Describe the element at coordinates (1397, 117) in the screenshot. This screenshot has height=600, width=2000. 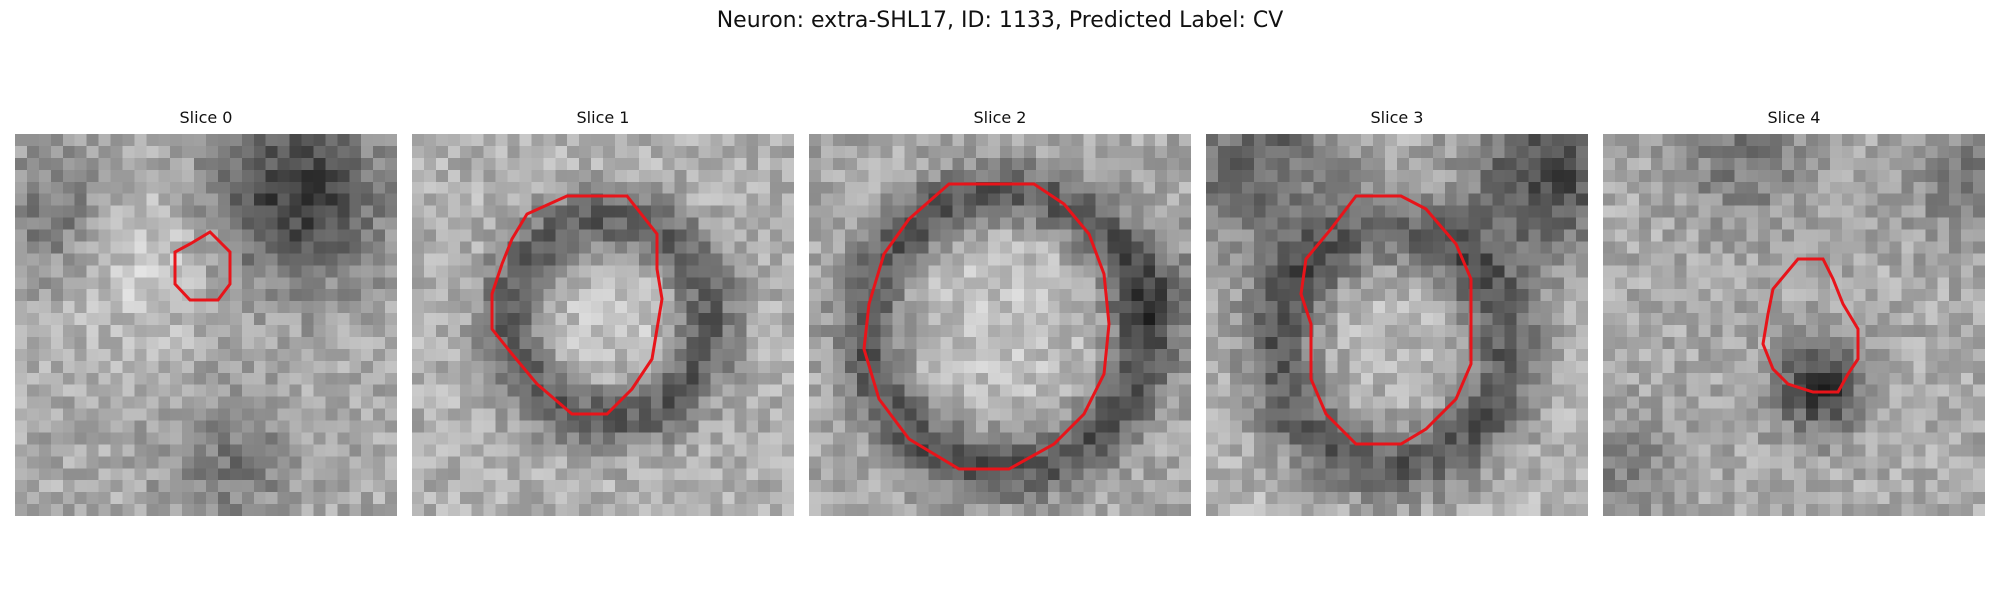
I see `slice-title-3: Slice 3` at that location.